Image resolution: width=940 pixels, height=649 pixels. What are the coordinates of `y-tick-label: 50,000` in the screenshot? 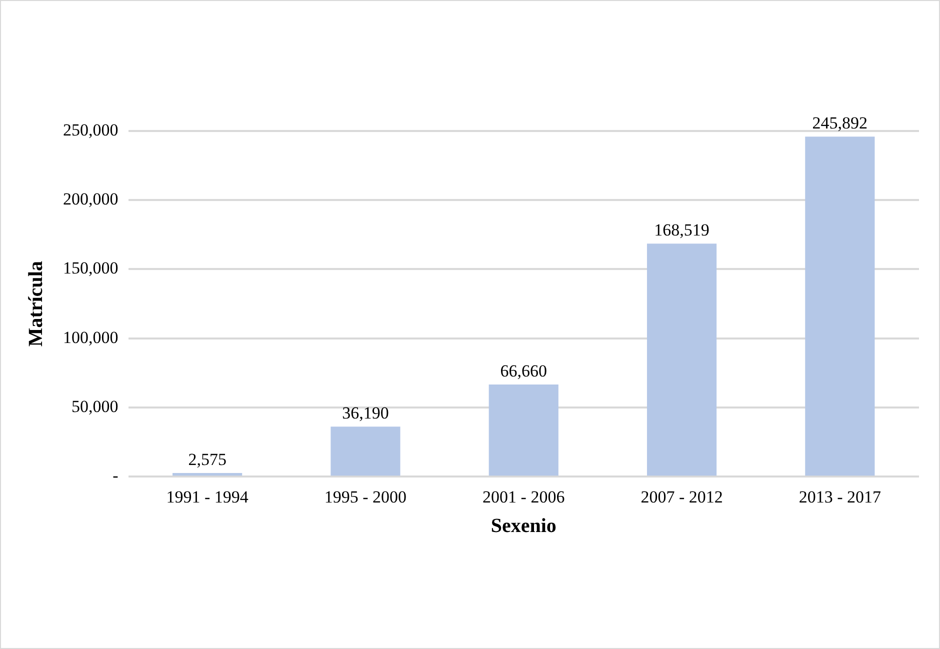 It's located at (95, 406).